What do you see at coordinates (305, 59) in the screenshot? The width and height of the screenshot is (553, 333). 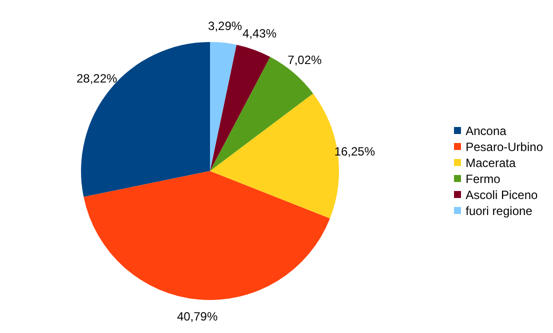 I see `data-label: 7,02%` at bounding box center [305, 59].